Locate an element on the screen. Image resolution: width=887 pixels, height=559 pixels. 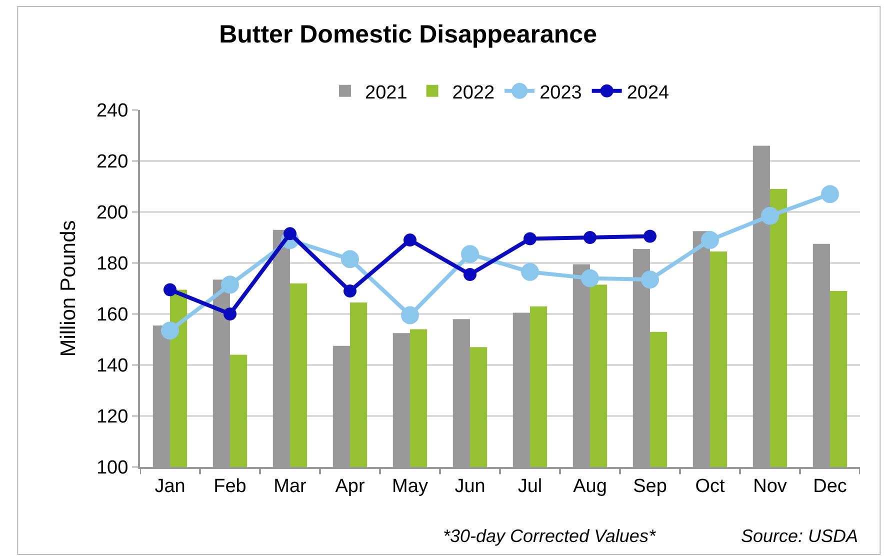
x-tick-label: Nov is located at coordinates (770, 486).